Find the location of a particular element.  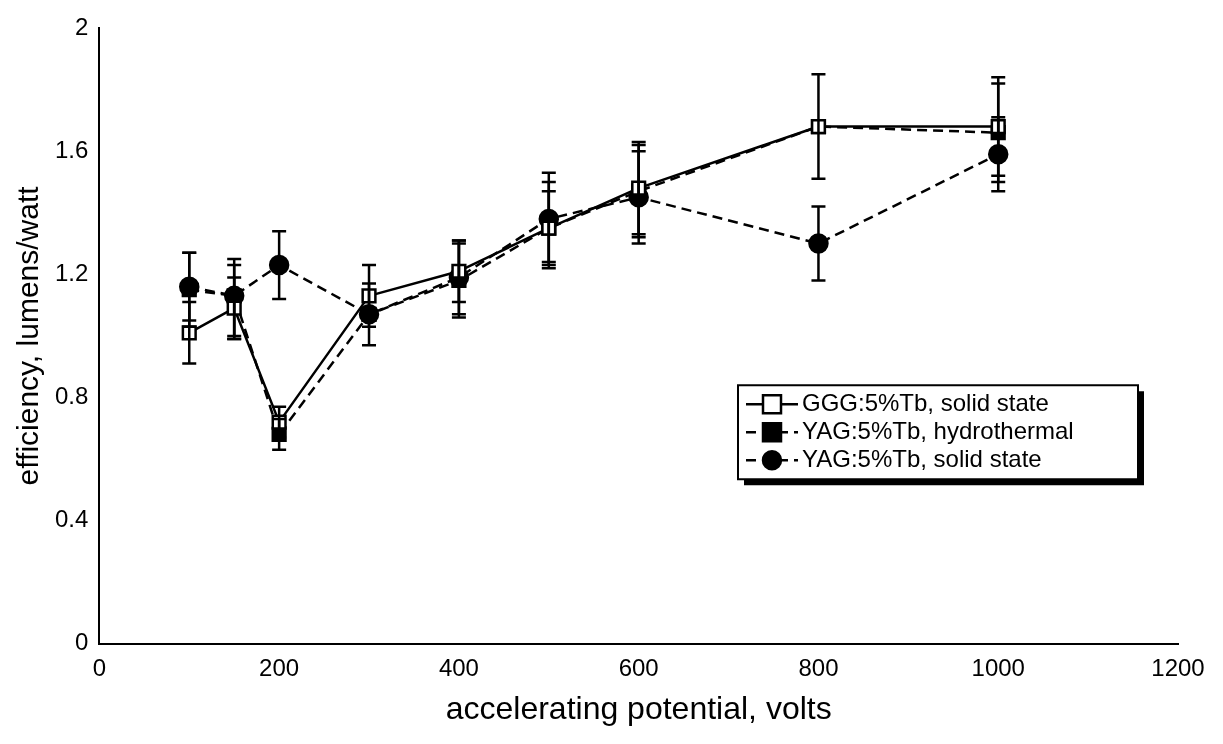

y-axis-title: efficiency, lumens/watt is located at coordinates (28, 335).